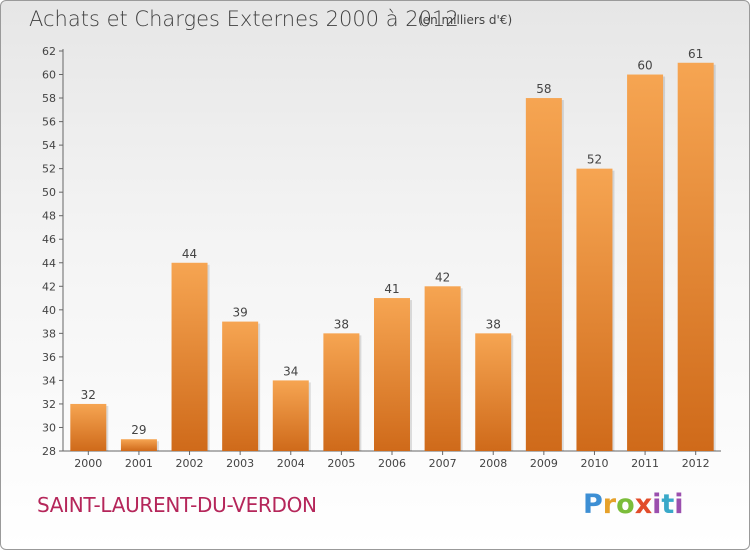 The width and height of the screenshot is (750, 550). Describe the element at coordinates (645, 463) in the screenshot. I see `x-tick-label: 2011` at that location.